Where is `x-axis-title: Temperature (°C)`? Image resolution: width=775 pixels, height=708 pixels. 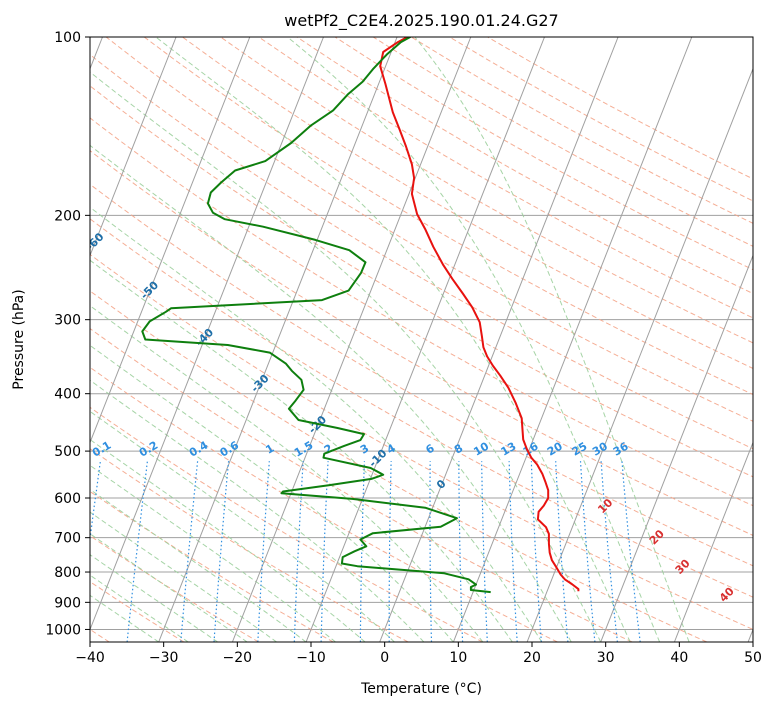
x-axis-title: Temperature (°C) is located at coordinates (421, 689).